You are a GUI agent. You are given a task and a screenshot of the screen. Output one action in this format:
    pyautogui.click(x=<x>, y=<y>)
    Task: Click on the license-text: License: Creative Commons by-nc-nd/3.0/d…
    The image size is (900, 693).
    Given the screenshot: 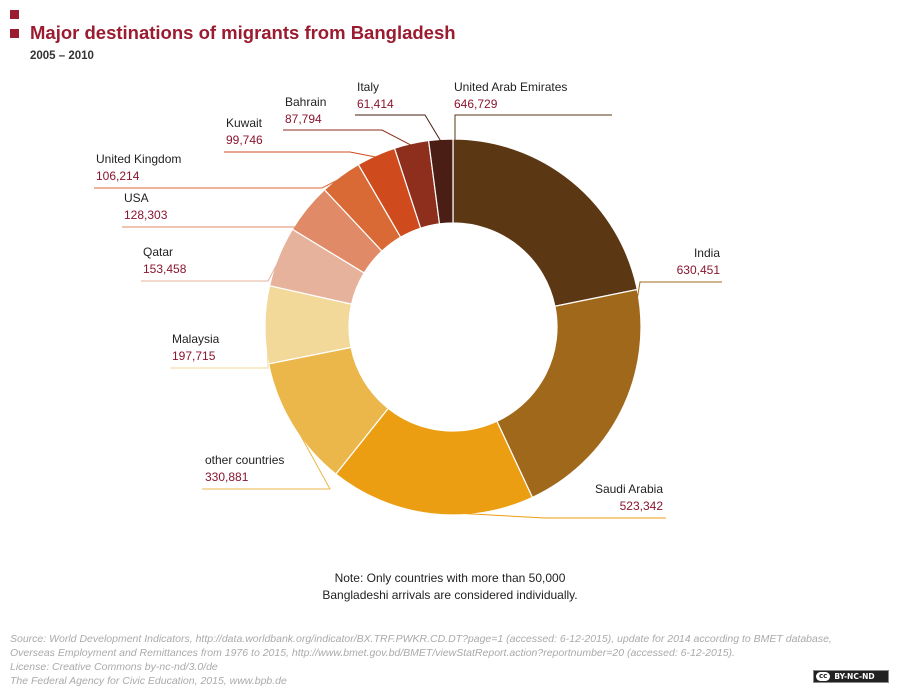 What is the action you would take?
    pyautogui.click(x=114, y=667)
    